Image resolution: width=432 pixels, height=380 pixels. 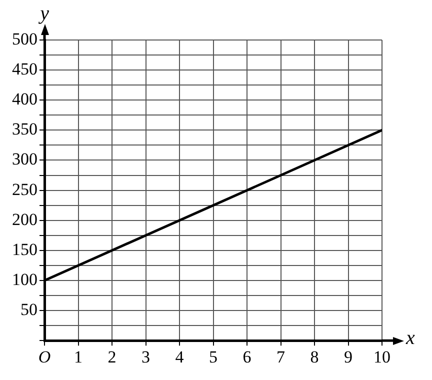 I want to click on y-tick-label: 300, so click(x=25, y=159).